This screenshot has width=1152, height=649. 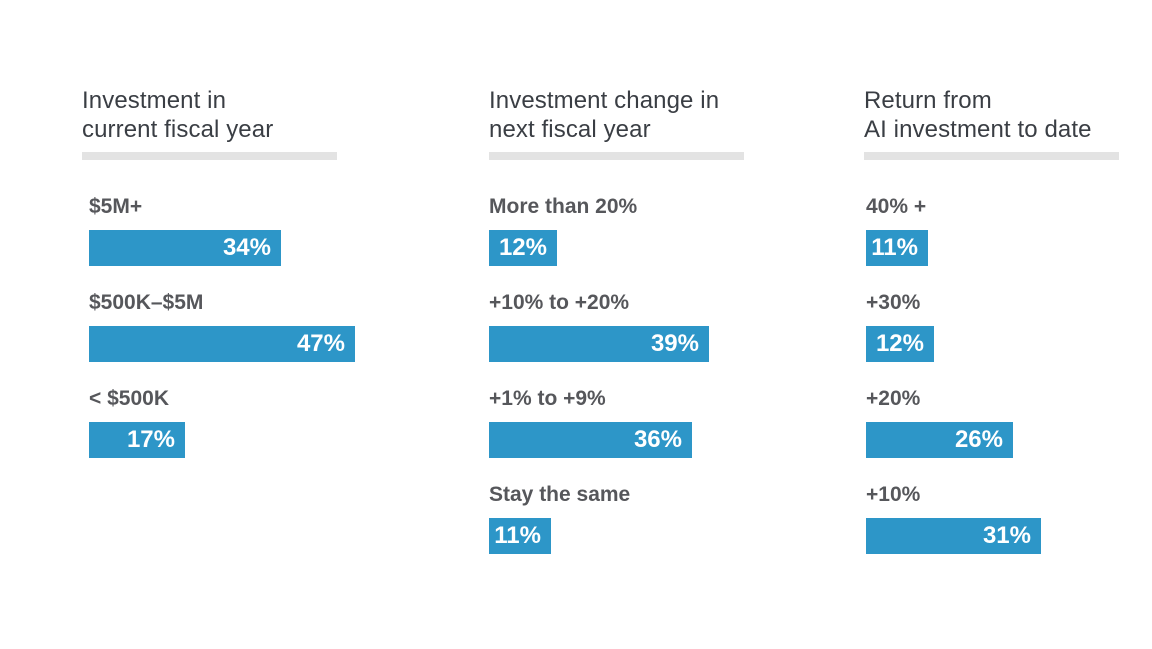 I want to click on bar: 31%, so click(x=953, y=536).